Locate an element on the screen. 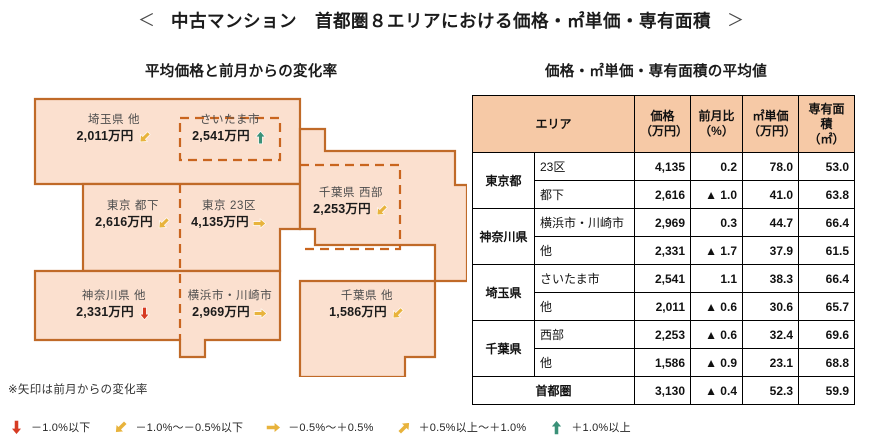 This screenshot has width=882, height=447. map-dashed-saitama-city is located at coordinates (230, 139).